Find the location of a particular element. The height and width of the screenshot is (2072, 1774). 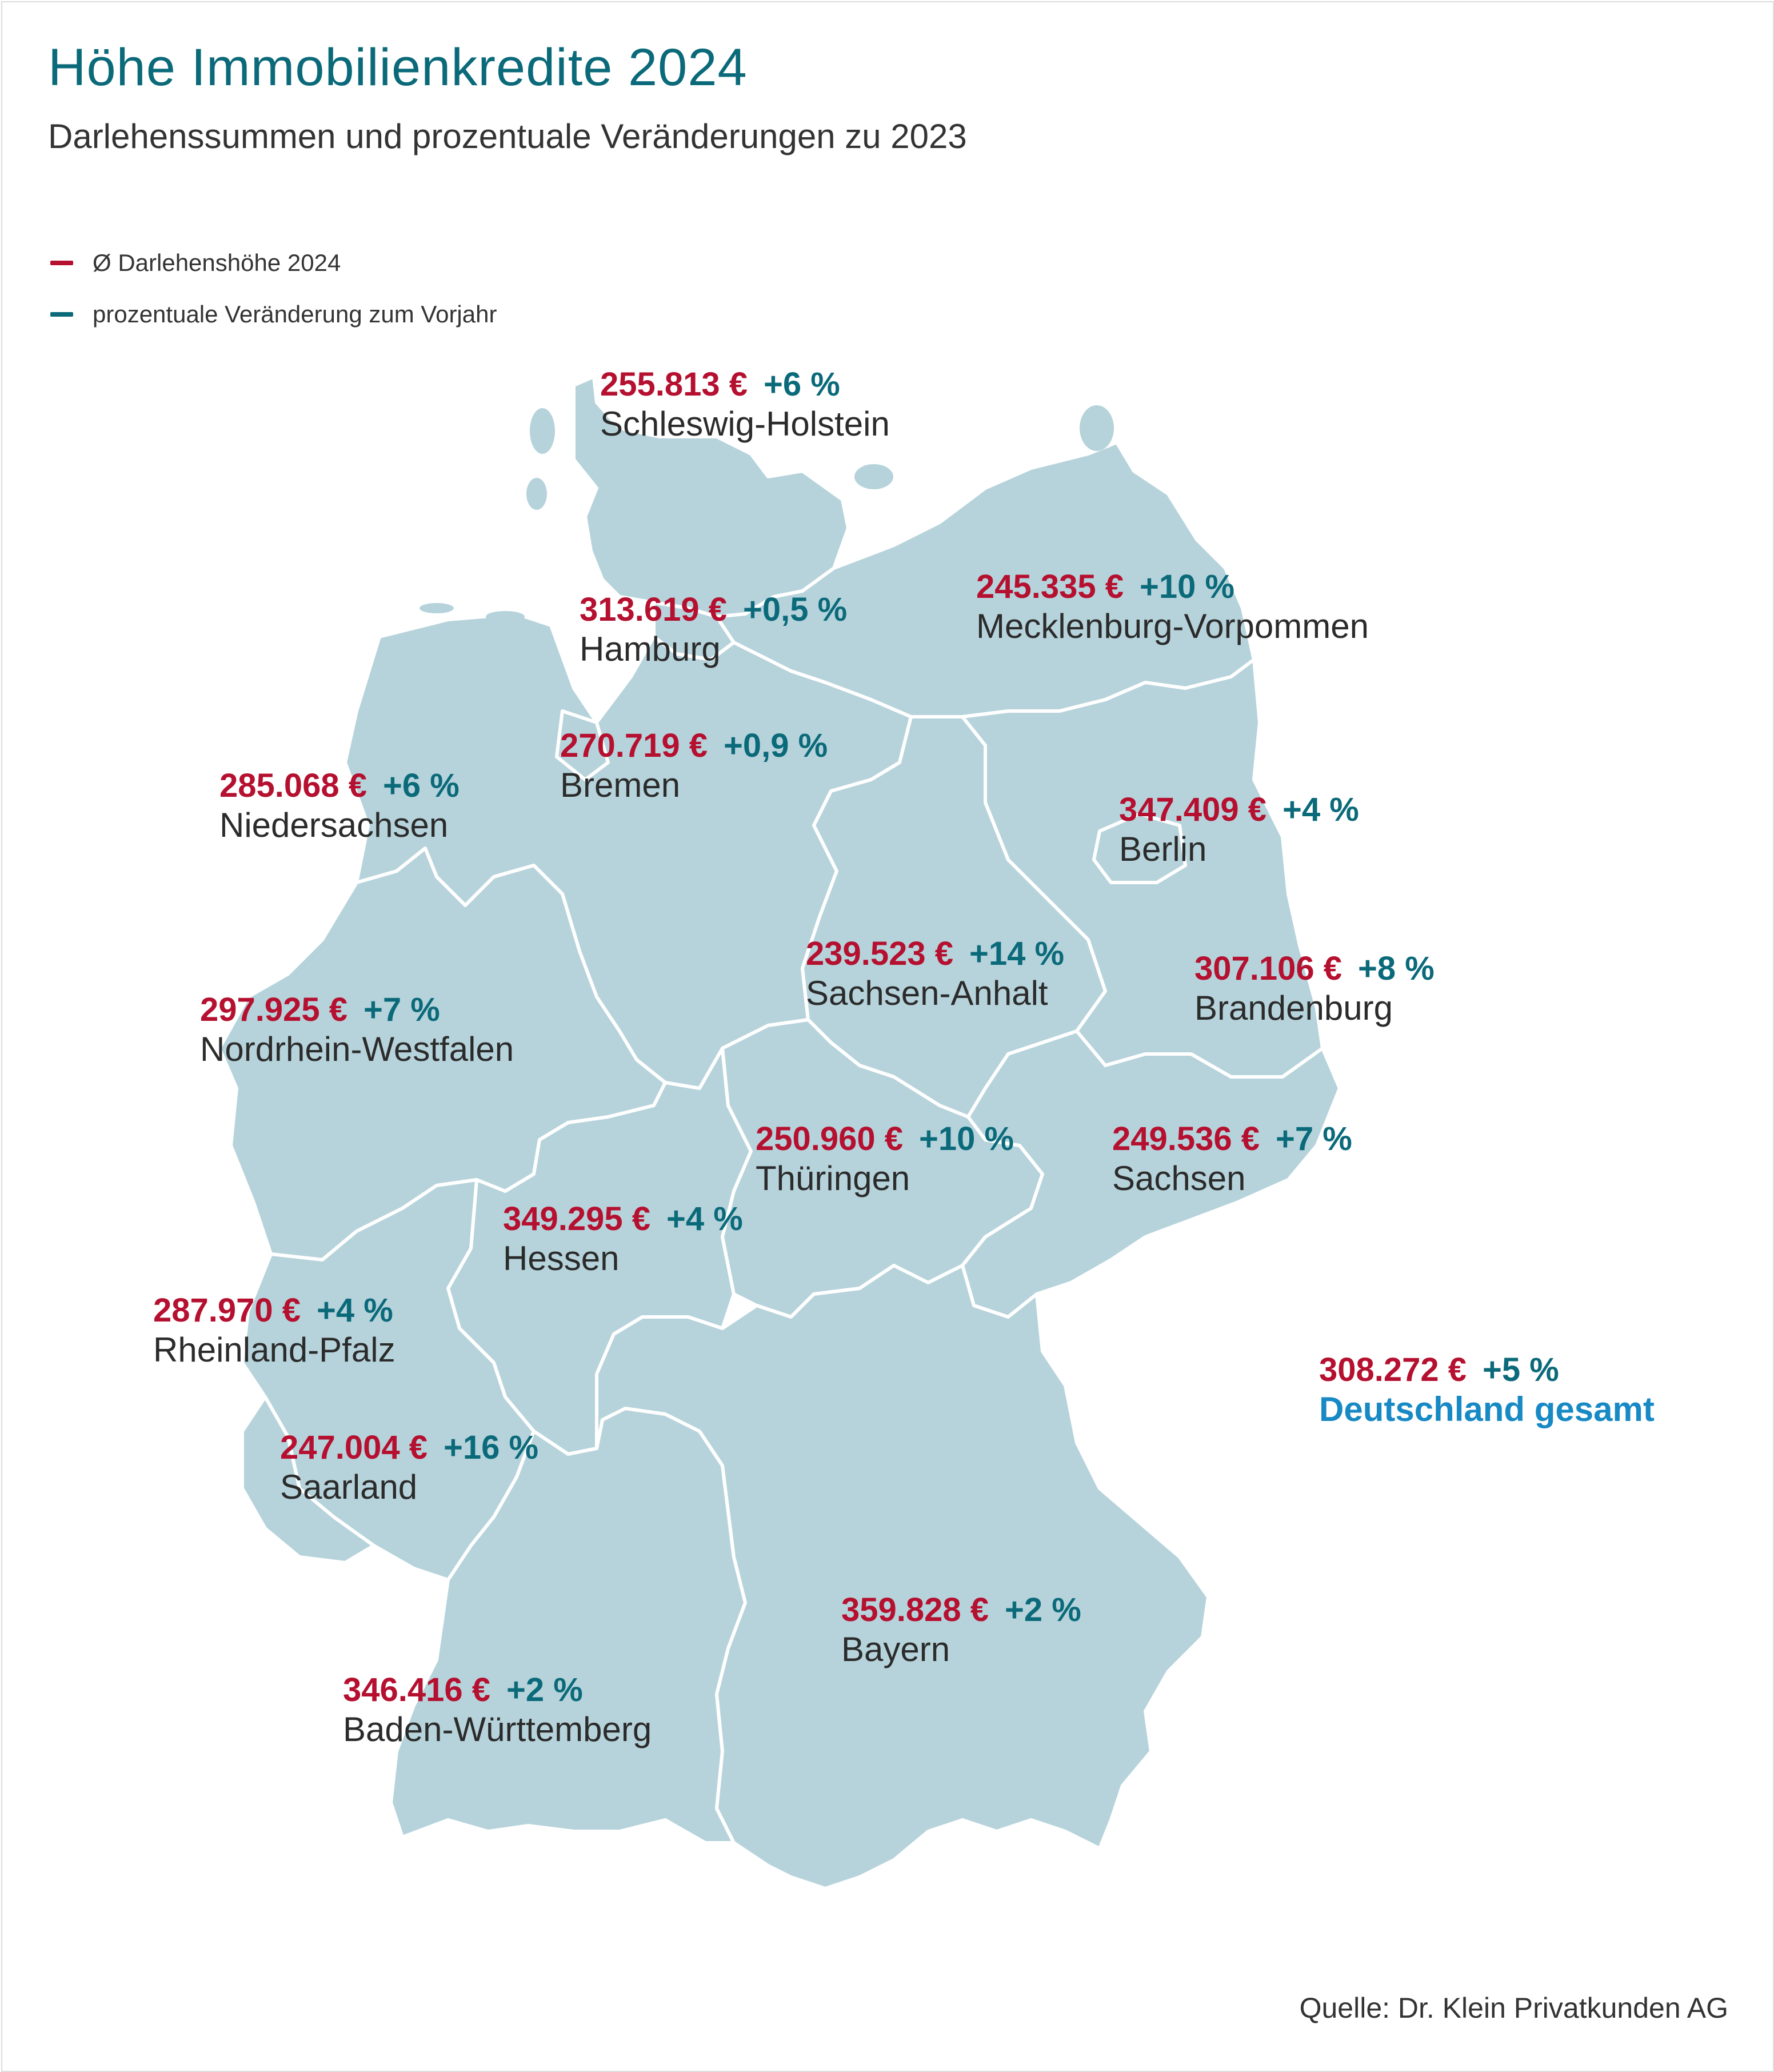

amount: 247.004 € is located at coordinates (354, 1447).